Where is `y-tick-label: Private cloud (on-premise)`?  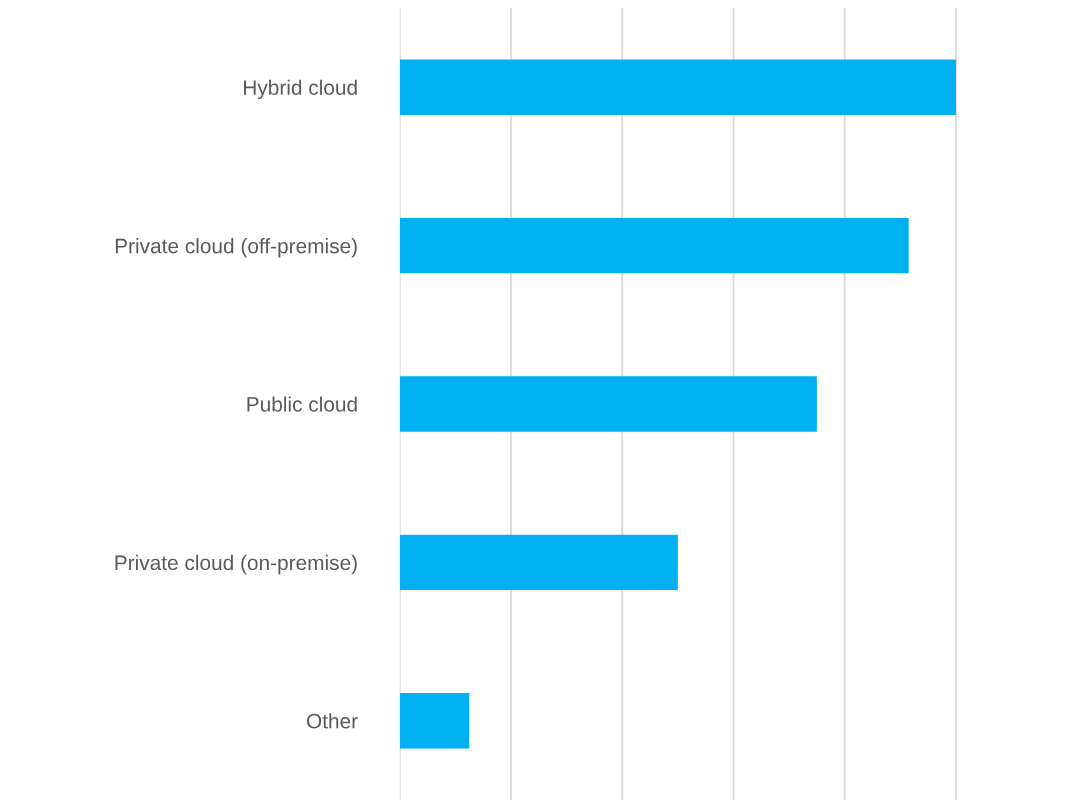 y-tick-label: Private cloud (on-premise) is located at coordinates (236, 564).